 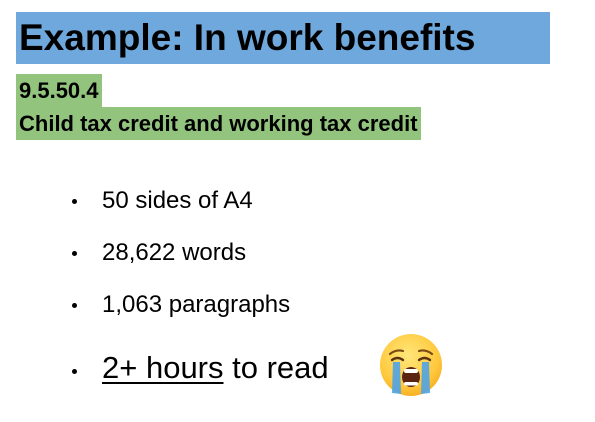 I want to click on reference-code: 9.5.50.4, so click(x=59, y=90).